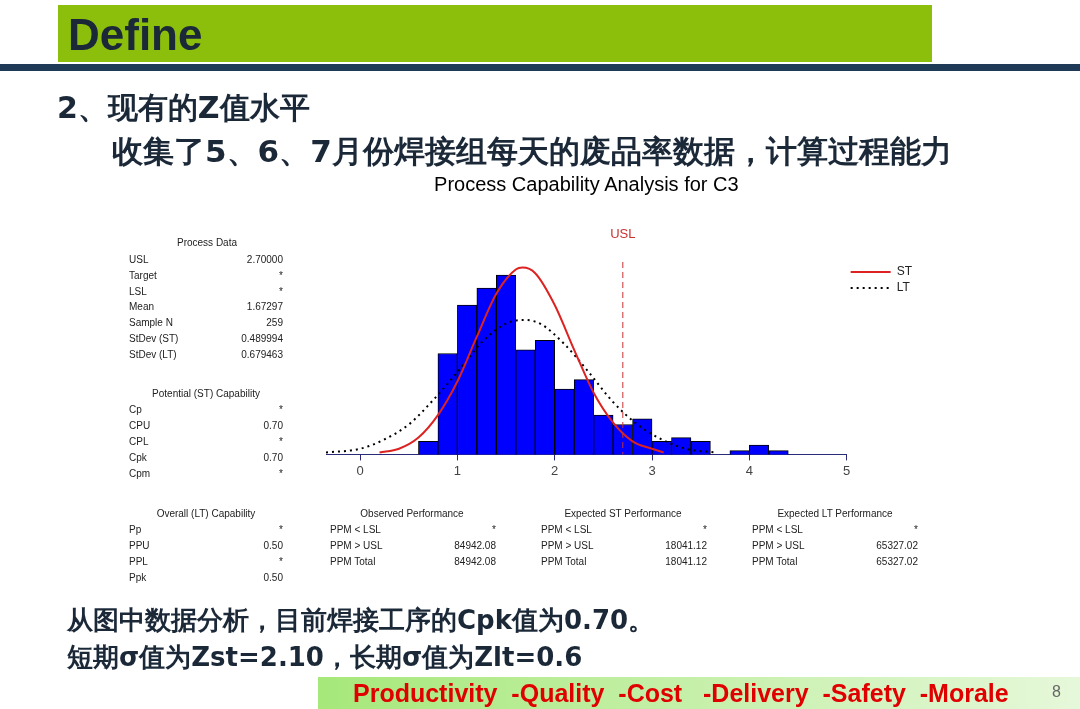  I want to click on x-tick-label: 1, so click(457, 470).